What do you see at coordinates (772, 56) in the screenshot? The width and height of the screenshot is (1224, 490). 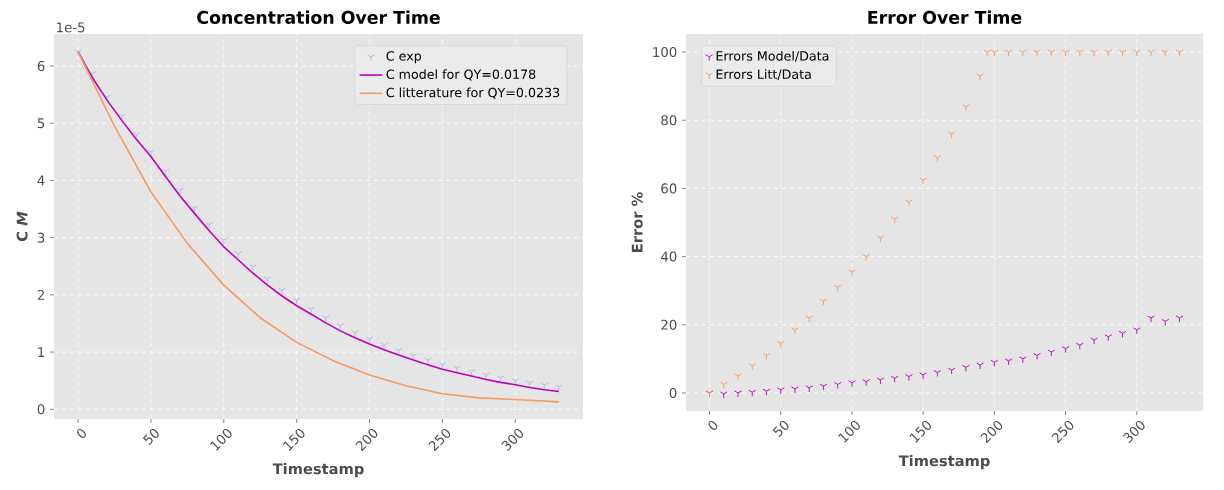 I see `legend-label: Errors Model/Data` at bounding box center [772, 56].